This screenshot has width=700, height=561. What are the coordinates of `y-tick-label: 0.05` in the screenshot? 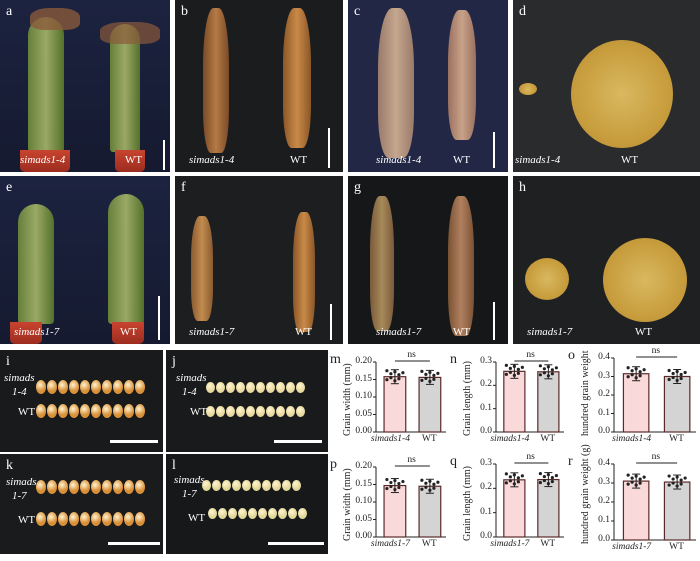 It's located at (363, 413).